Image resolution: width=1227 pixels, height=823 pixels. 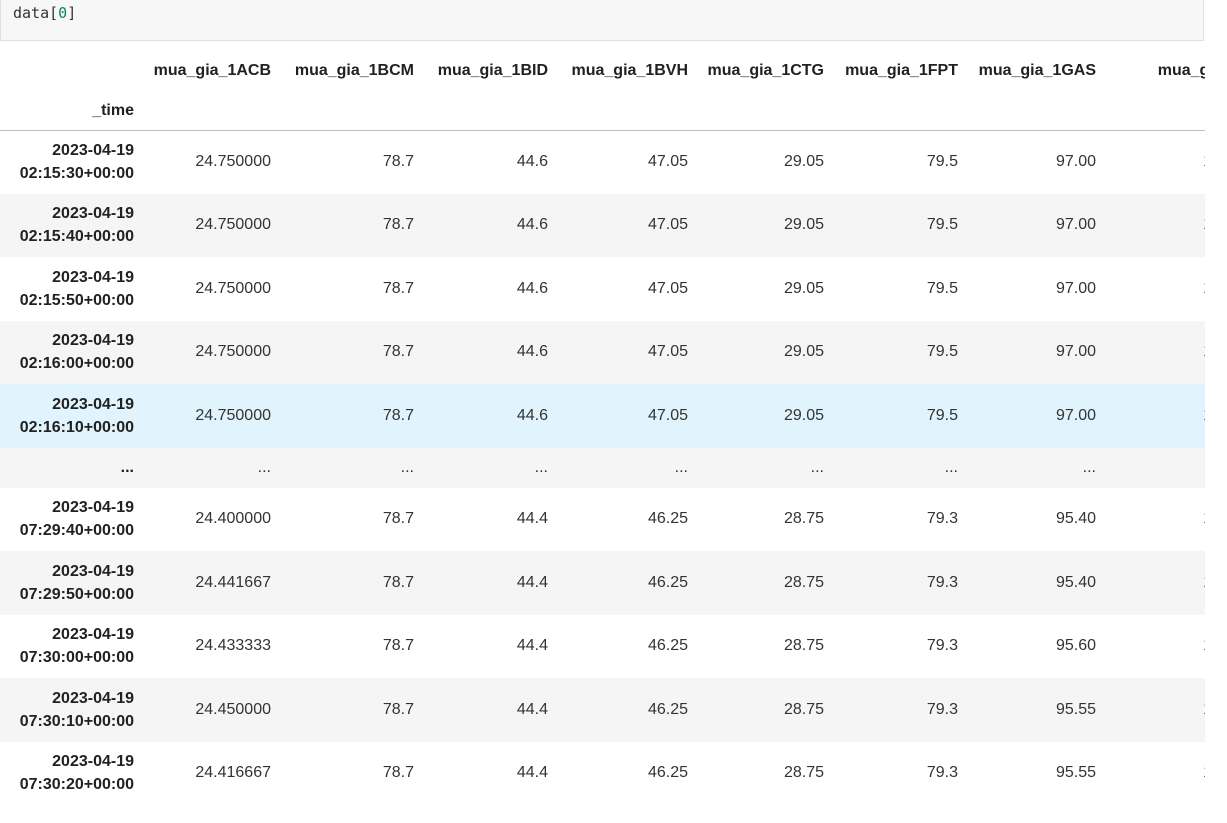 What do you see at coordinates (113, 110) in the screenshot?
I see `index-name: _time` at bounding box center [113, 110].